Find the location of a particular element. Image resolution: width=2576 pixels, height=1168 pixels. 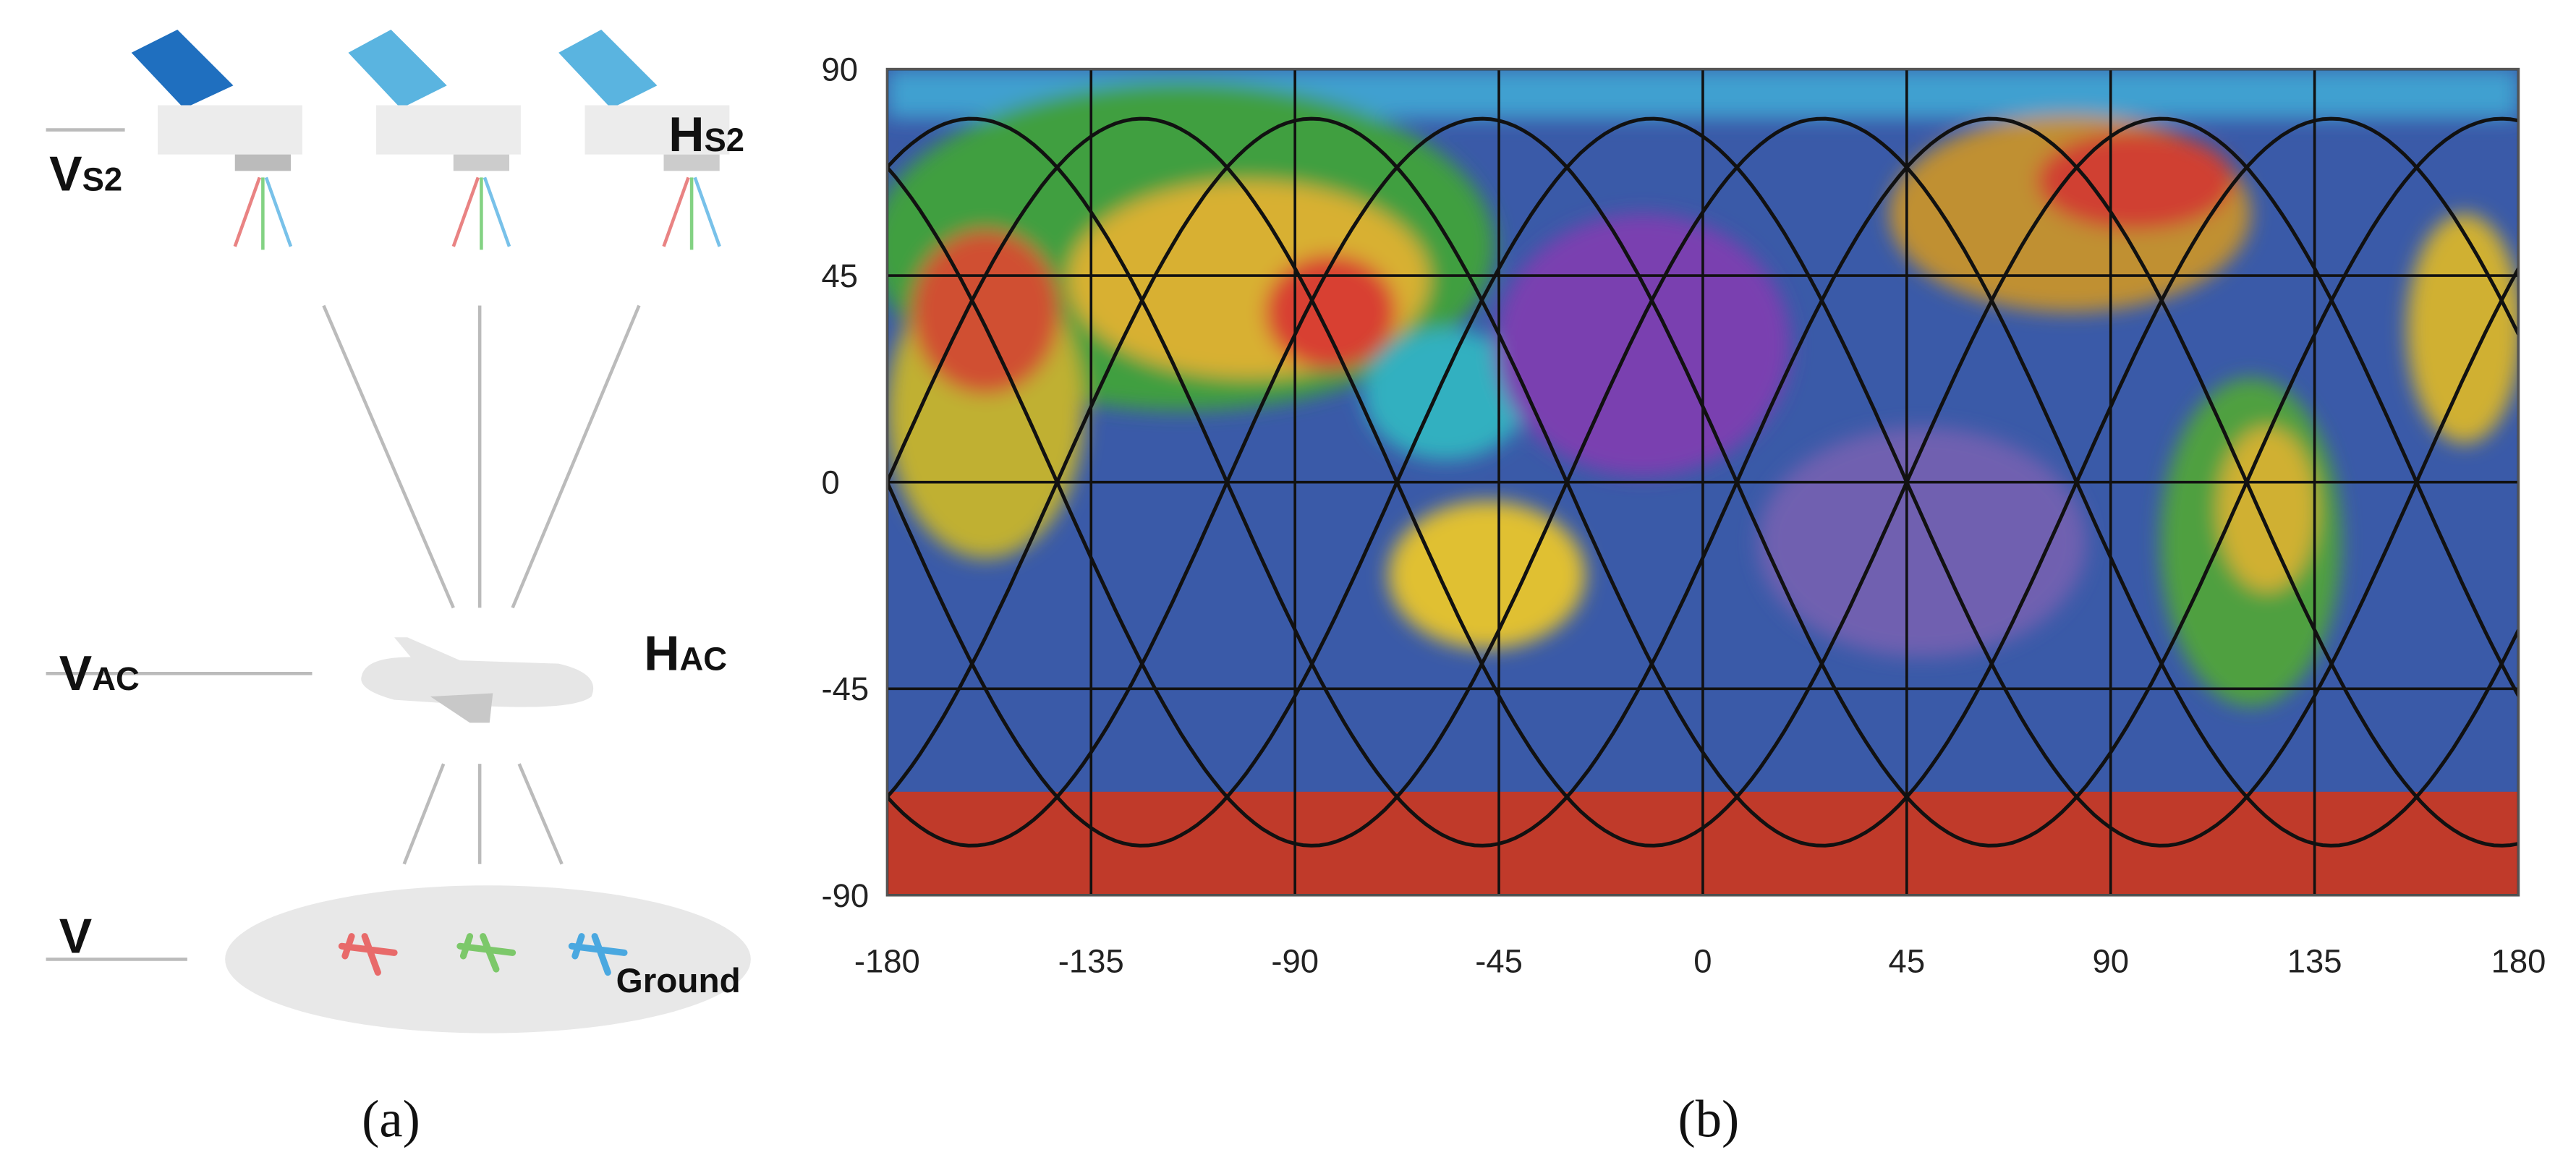

label-vs2: VS2 is located at coordinates (85, 174).